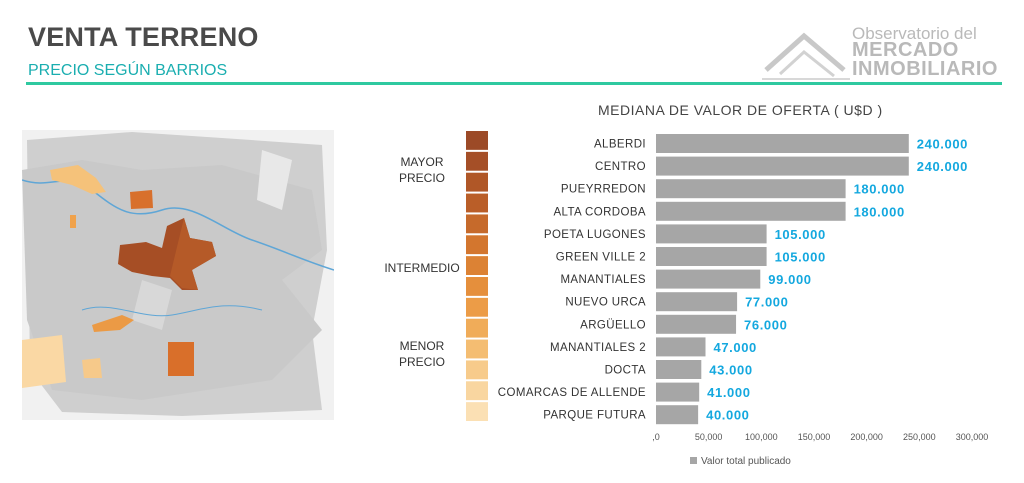 The width and height of the screenshot is (1024, 483). I want to click on category-label: DOCTA, so click(625, 371).